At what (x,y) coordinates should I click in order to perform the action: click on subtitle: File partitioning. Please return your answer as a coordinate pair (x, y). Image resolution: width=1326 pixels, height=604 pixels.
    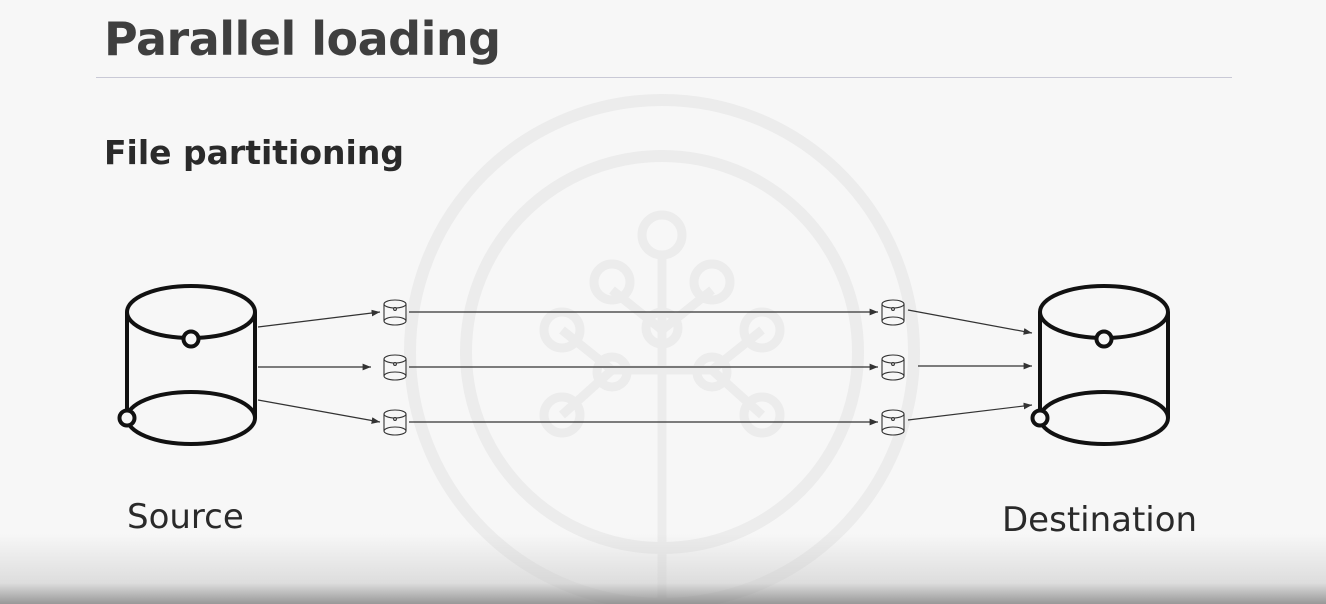
    Looking at the image, I should click on (254, 152).